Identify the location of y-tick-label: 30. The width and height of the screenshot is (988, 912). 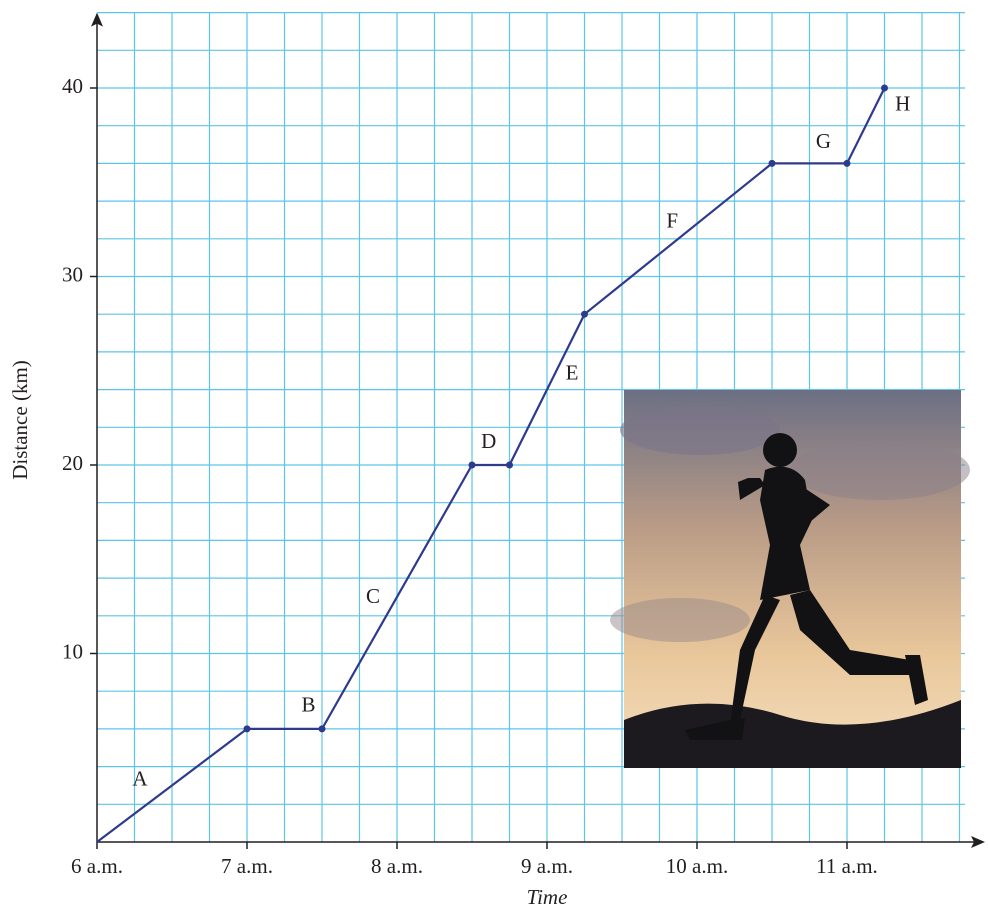
(72, 274).